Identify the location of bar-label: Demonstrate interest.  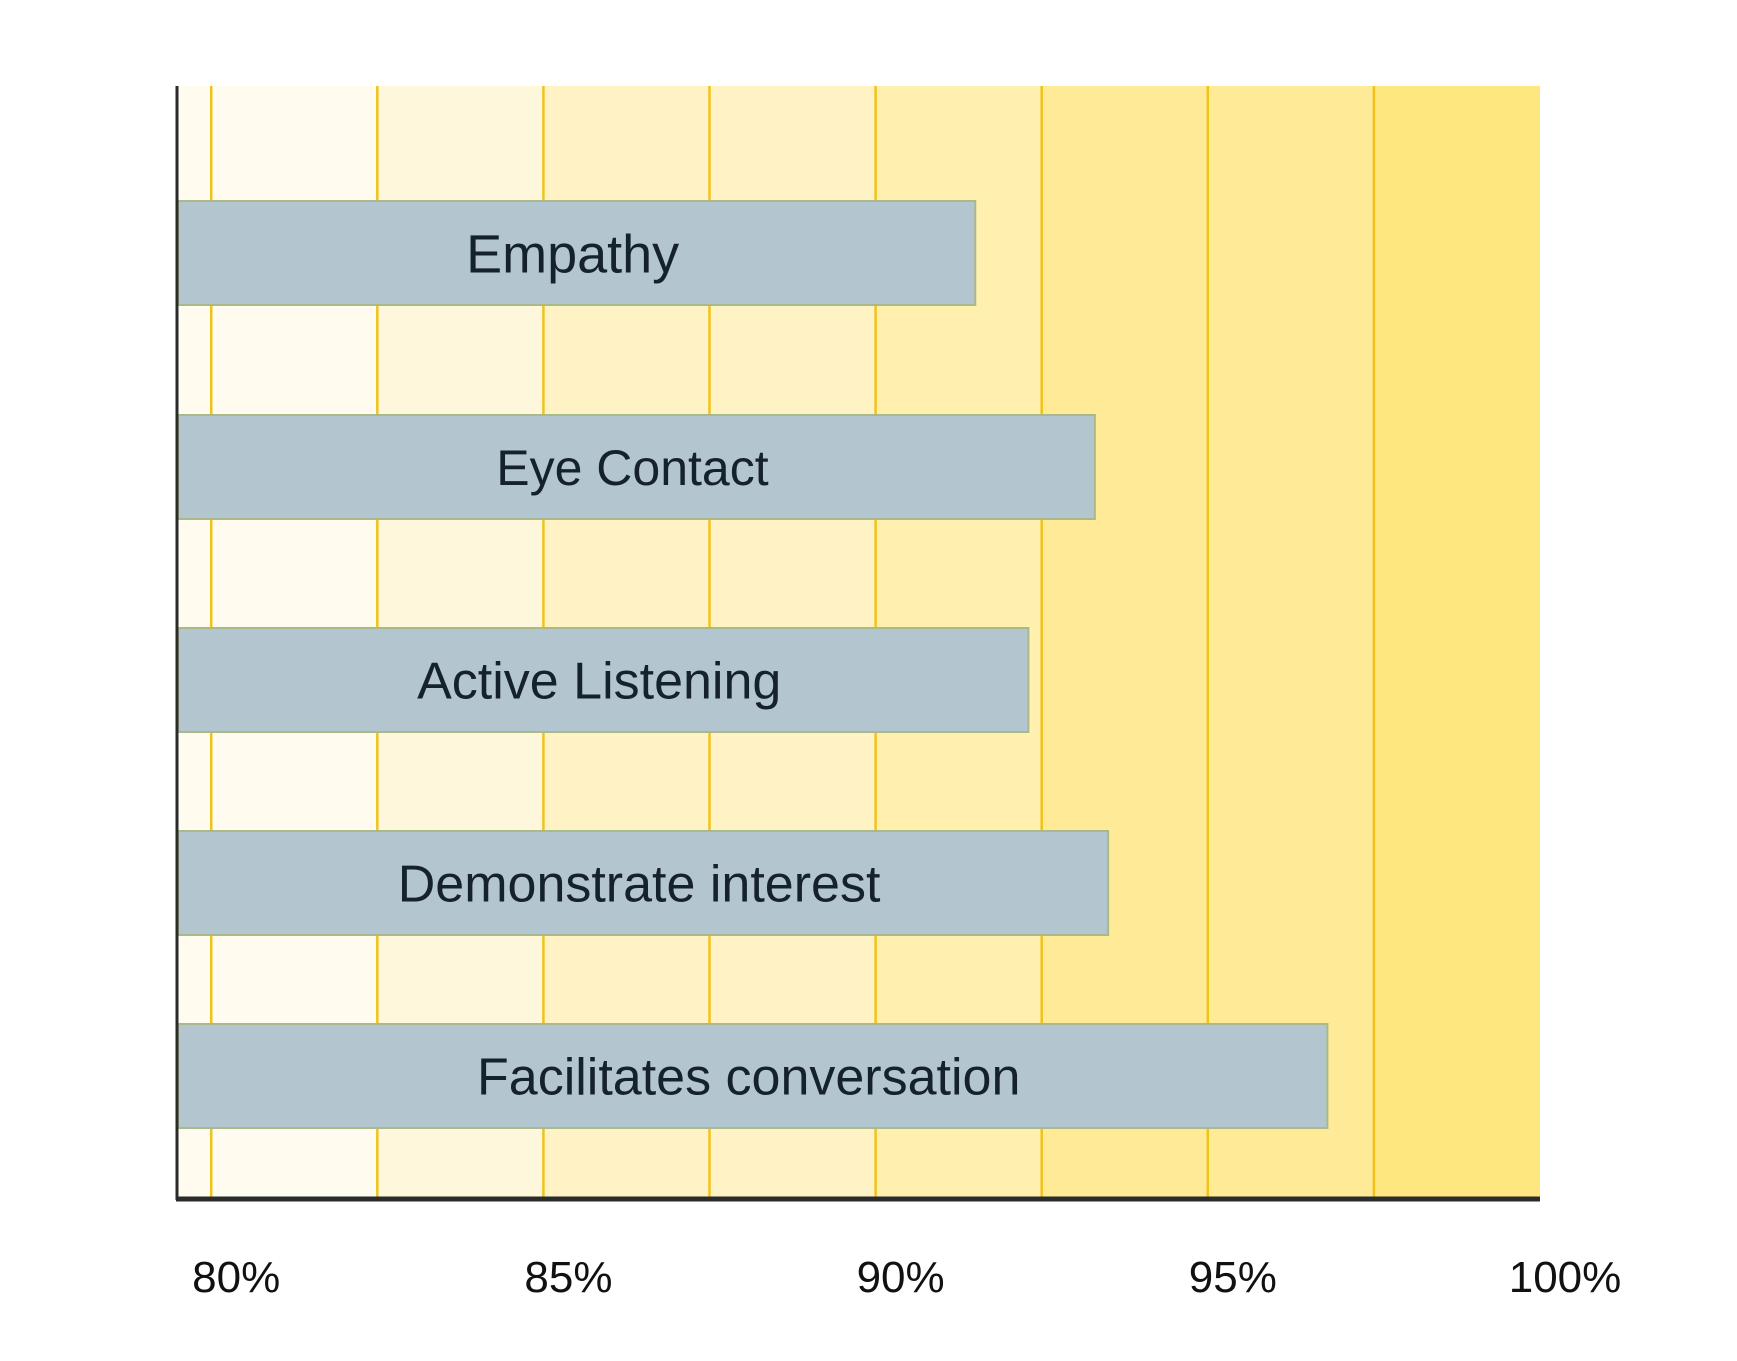
(639, 885).